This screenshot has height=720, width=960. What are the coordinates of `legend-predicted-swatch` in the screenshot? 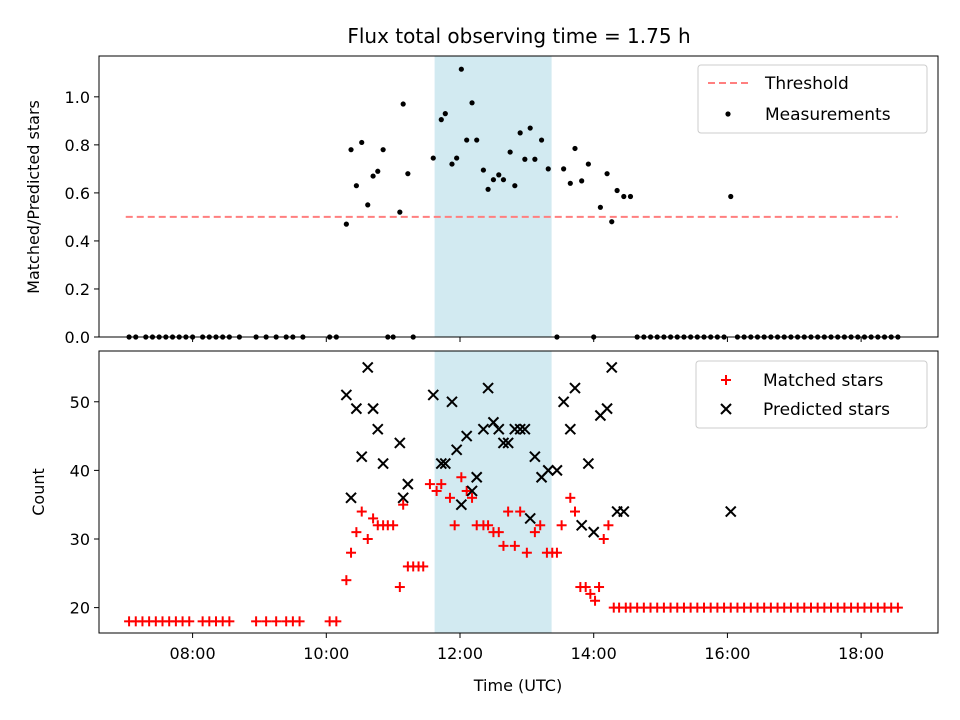 It's located at (726, 409).